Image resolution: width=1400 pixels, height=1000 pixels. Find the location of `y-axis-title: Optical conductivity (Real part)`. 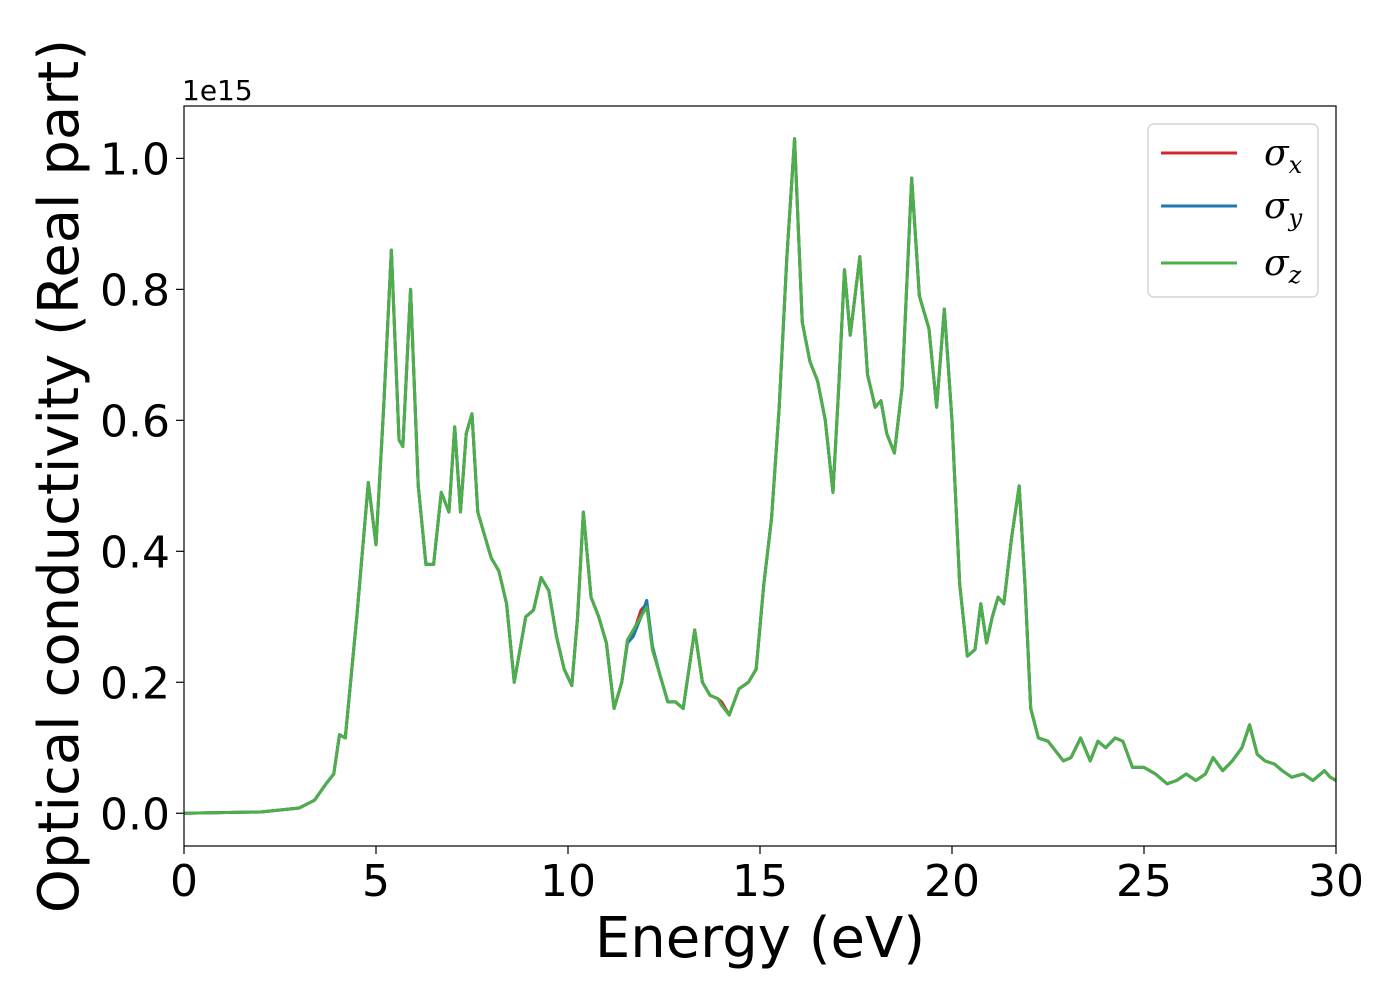

y-axis-title: Optical conductivity (Real part) is located at coordinates (59, 476).